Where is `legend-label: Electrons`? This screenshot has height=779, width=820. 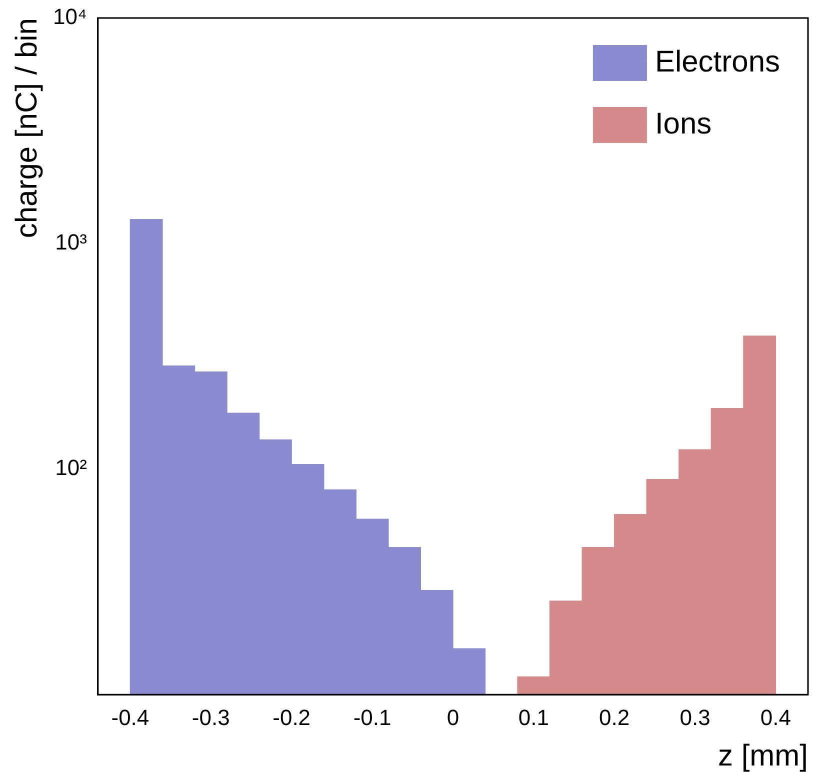
legend-label: Electrons is located at coordinates (717, 61).